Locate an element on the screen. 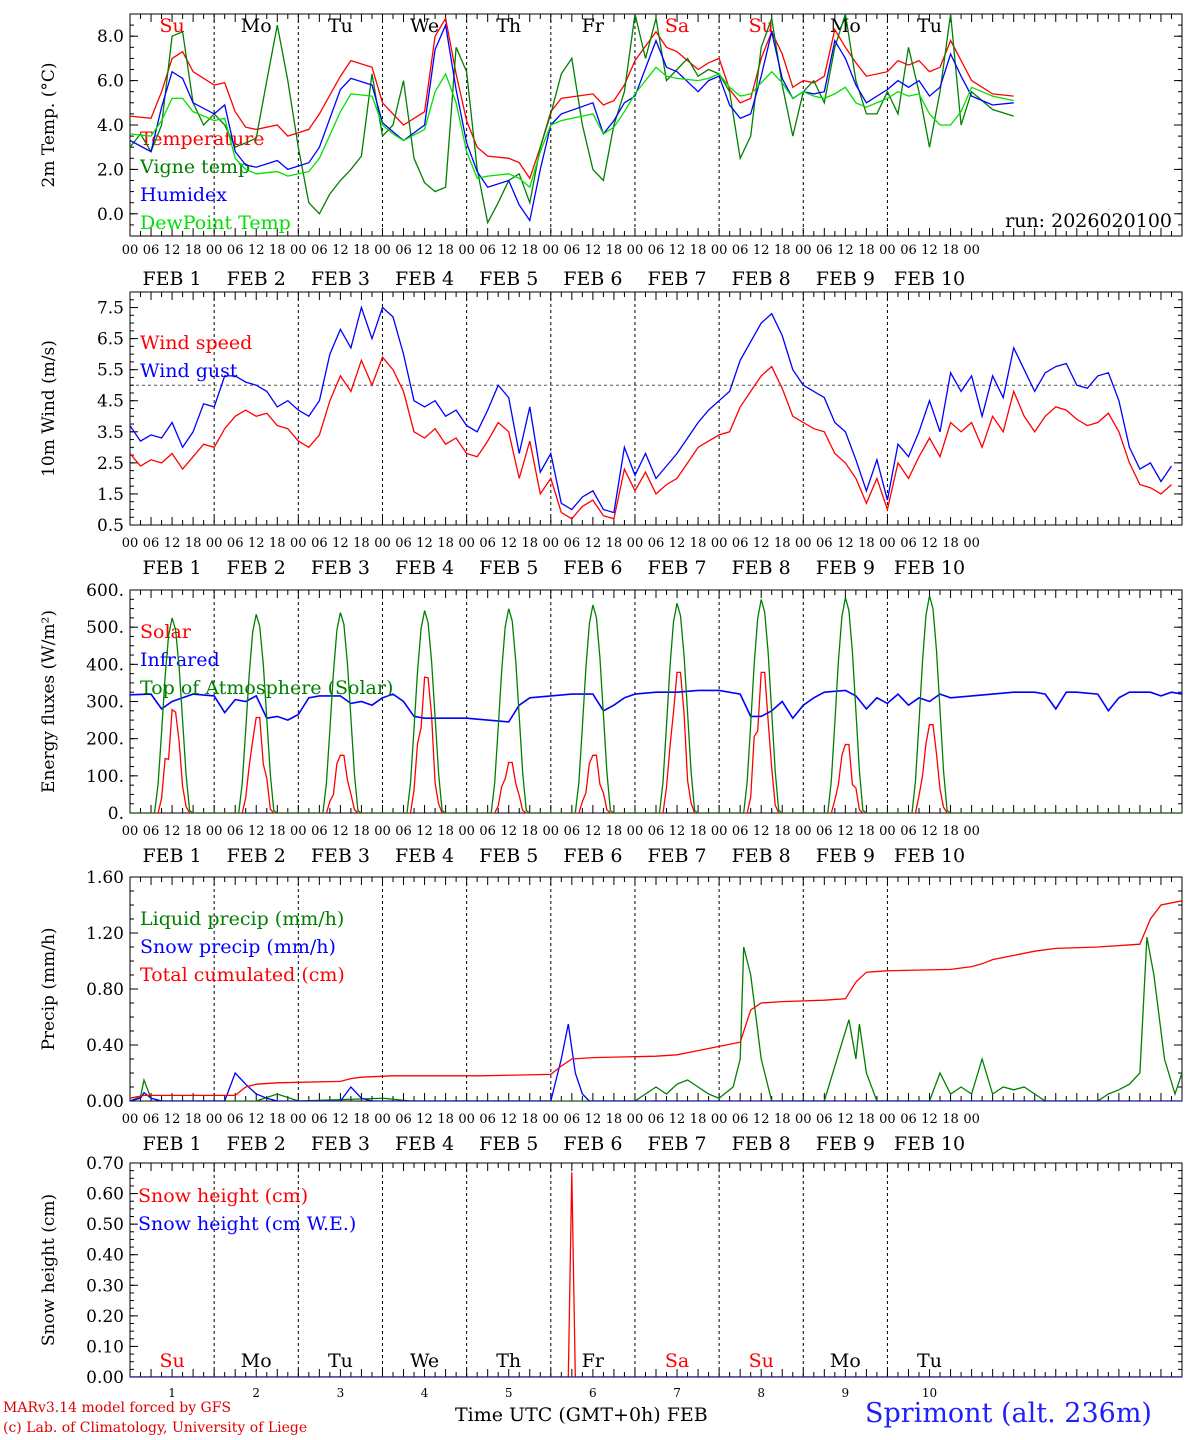 The image size is (1194, 1440). series-line-infrared is located at coordinates (656, 706).